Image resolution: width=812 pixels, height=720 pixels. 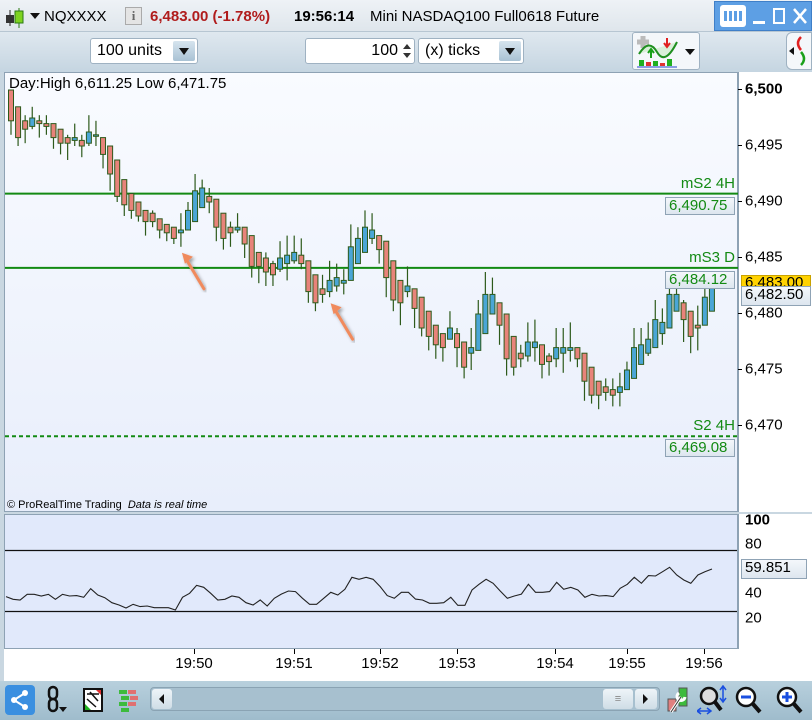 I want to click on time-tick-label: 19:51, so click(x=294, y=663).